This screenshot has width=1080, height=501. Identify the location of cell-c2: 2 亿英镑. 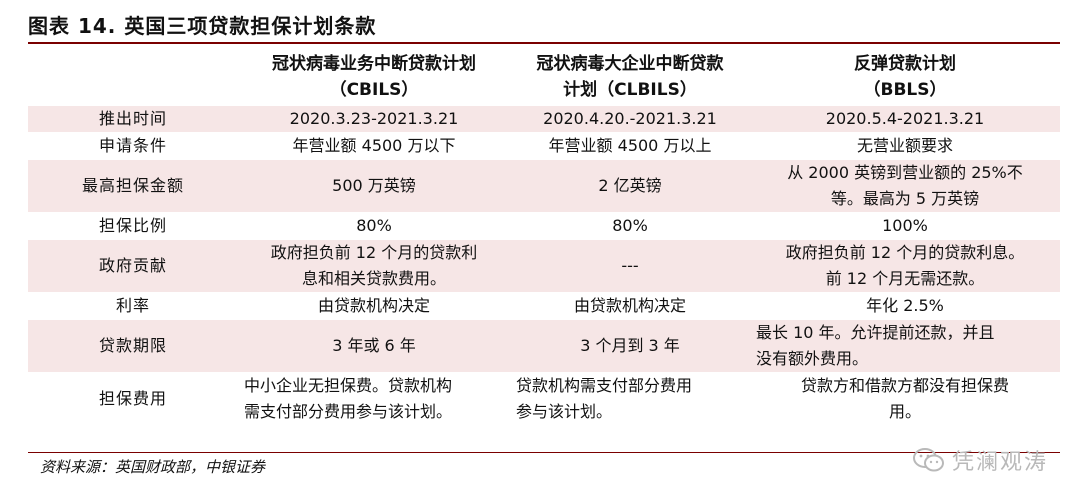
(630, 186).